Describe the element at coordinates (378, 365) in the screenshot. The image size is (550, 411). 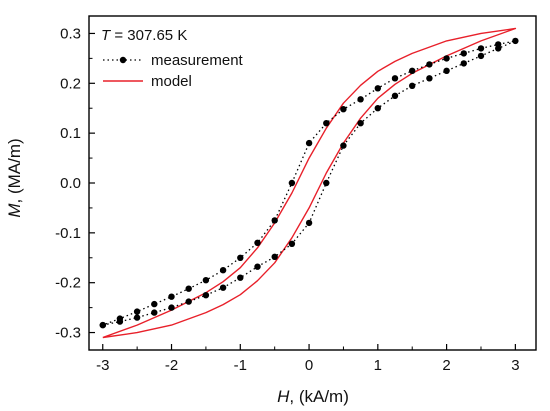
I see `x-tick-label: 1` at that location.